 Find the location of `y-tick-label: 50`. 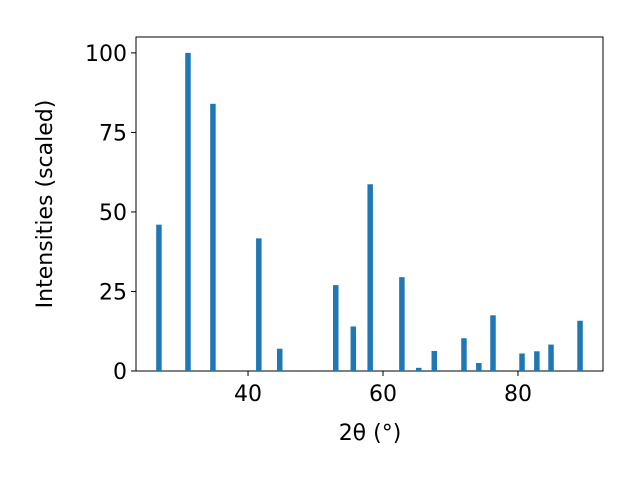

y-tick-label: 50 is located at coordinates (113, 213).